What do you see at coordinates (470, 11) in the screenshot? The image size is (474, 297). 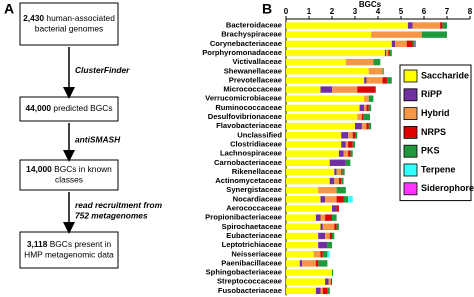 I see `x-tick-label: 8` at bounding box center [470, 11].